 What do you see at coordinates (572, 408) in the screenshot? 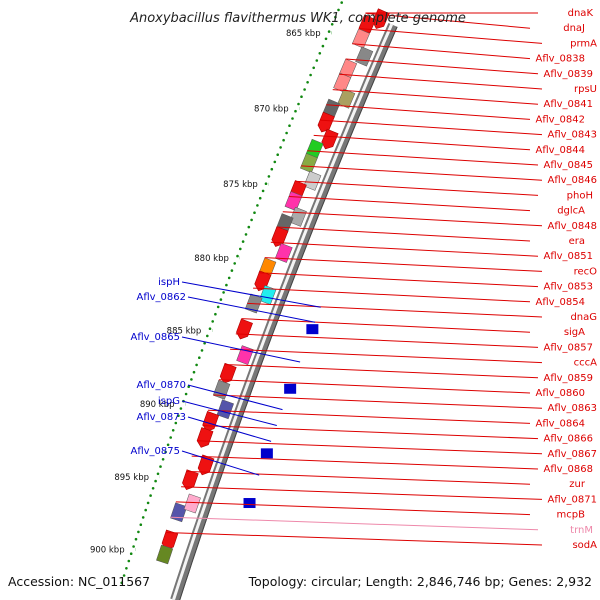
I see `gene-label: Aflv_0863` at bounding box center [572, 408].